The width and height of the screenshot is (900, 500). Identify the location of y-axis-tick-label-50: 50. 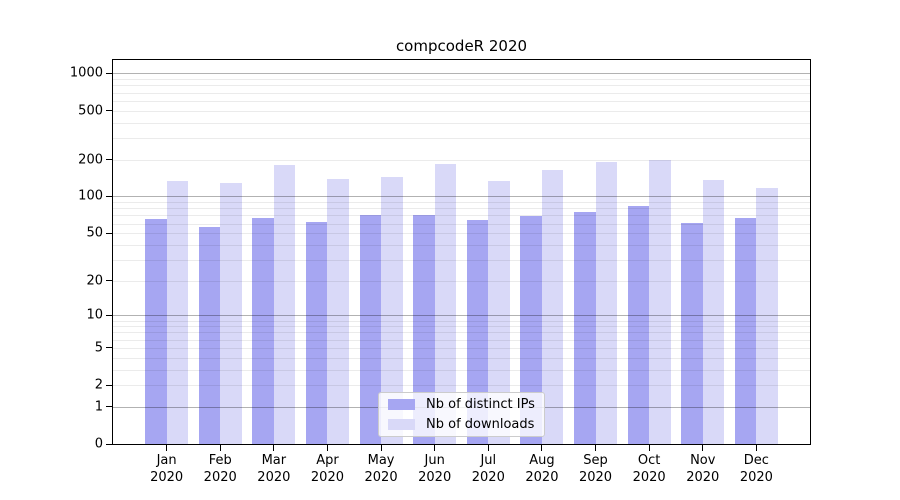
(94, 233).